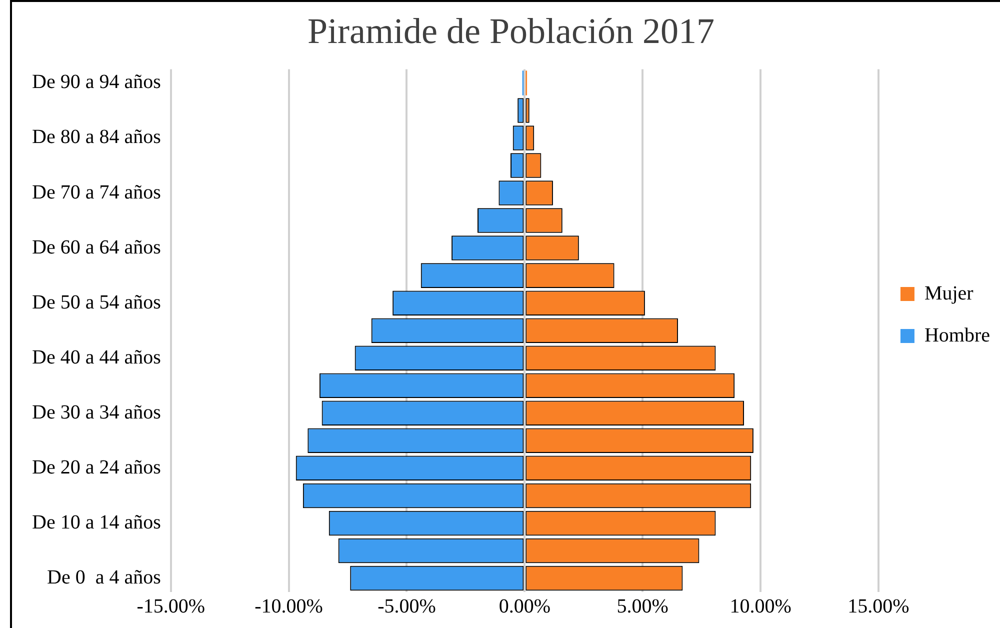 Image resolution: width=1000 pixels, height=628 pixels. What do you see at coordinates (97, 247) in the screenshot?
I see `y-tick-label: De 60 a 64 años` at bounding box center [97, 247].